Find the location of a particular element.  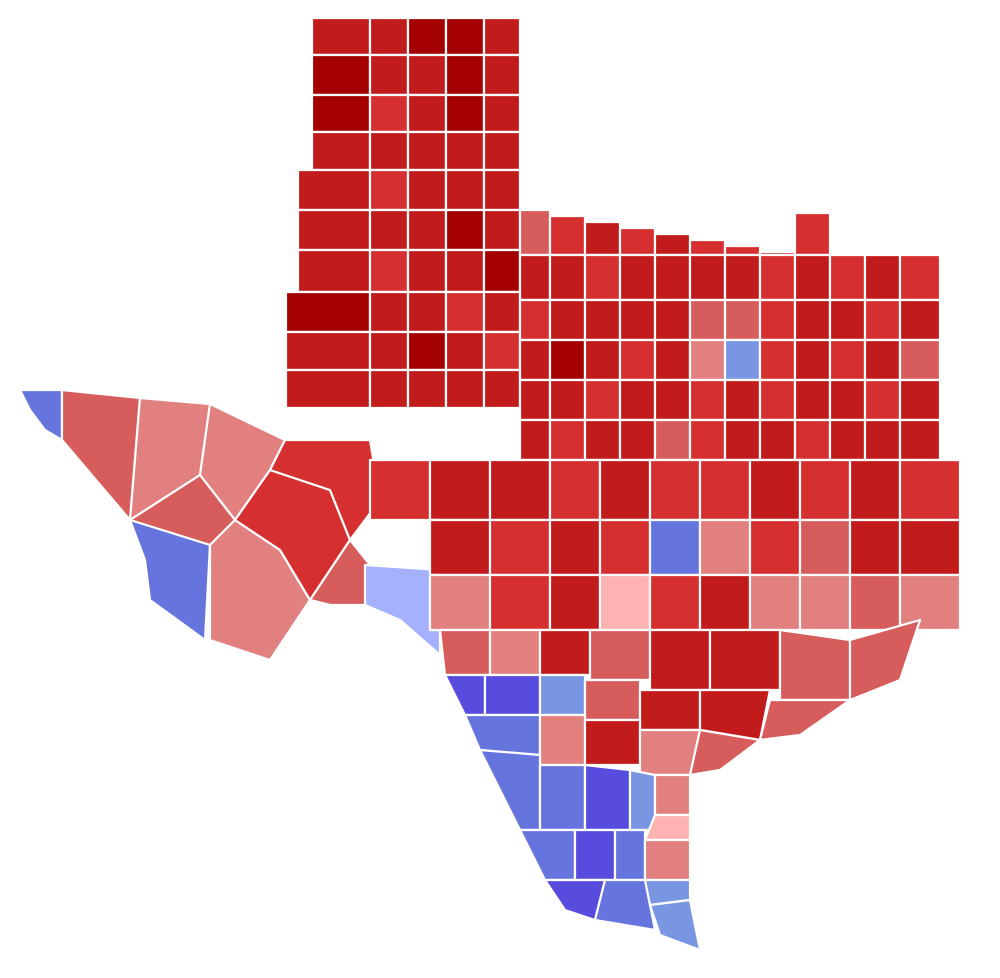

crane-area is located at coordinates (325, 490).